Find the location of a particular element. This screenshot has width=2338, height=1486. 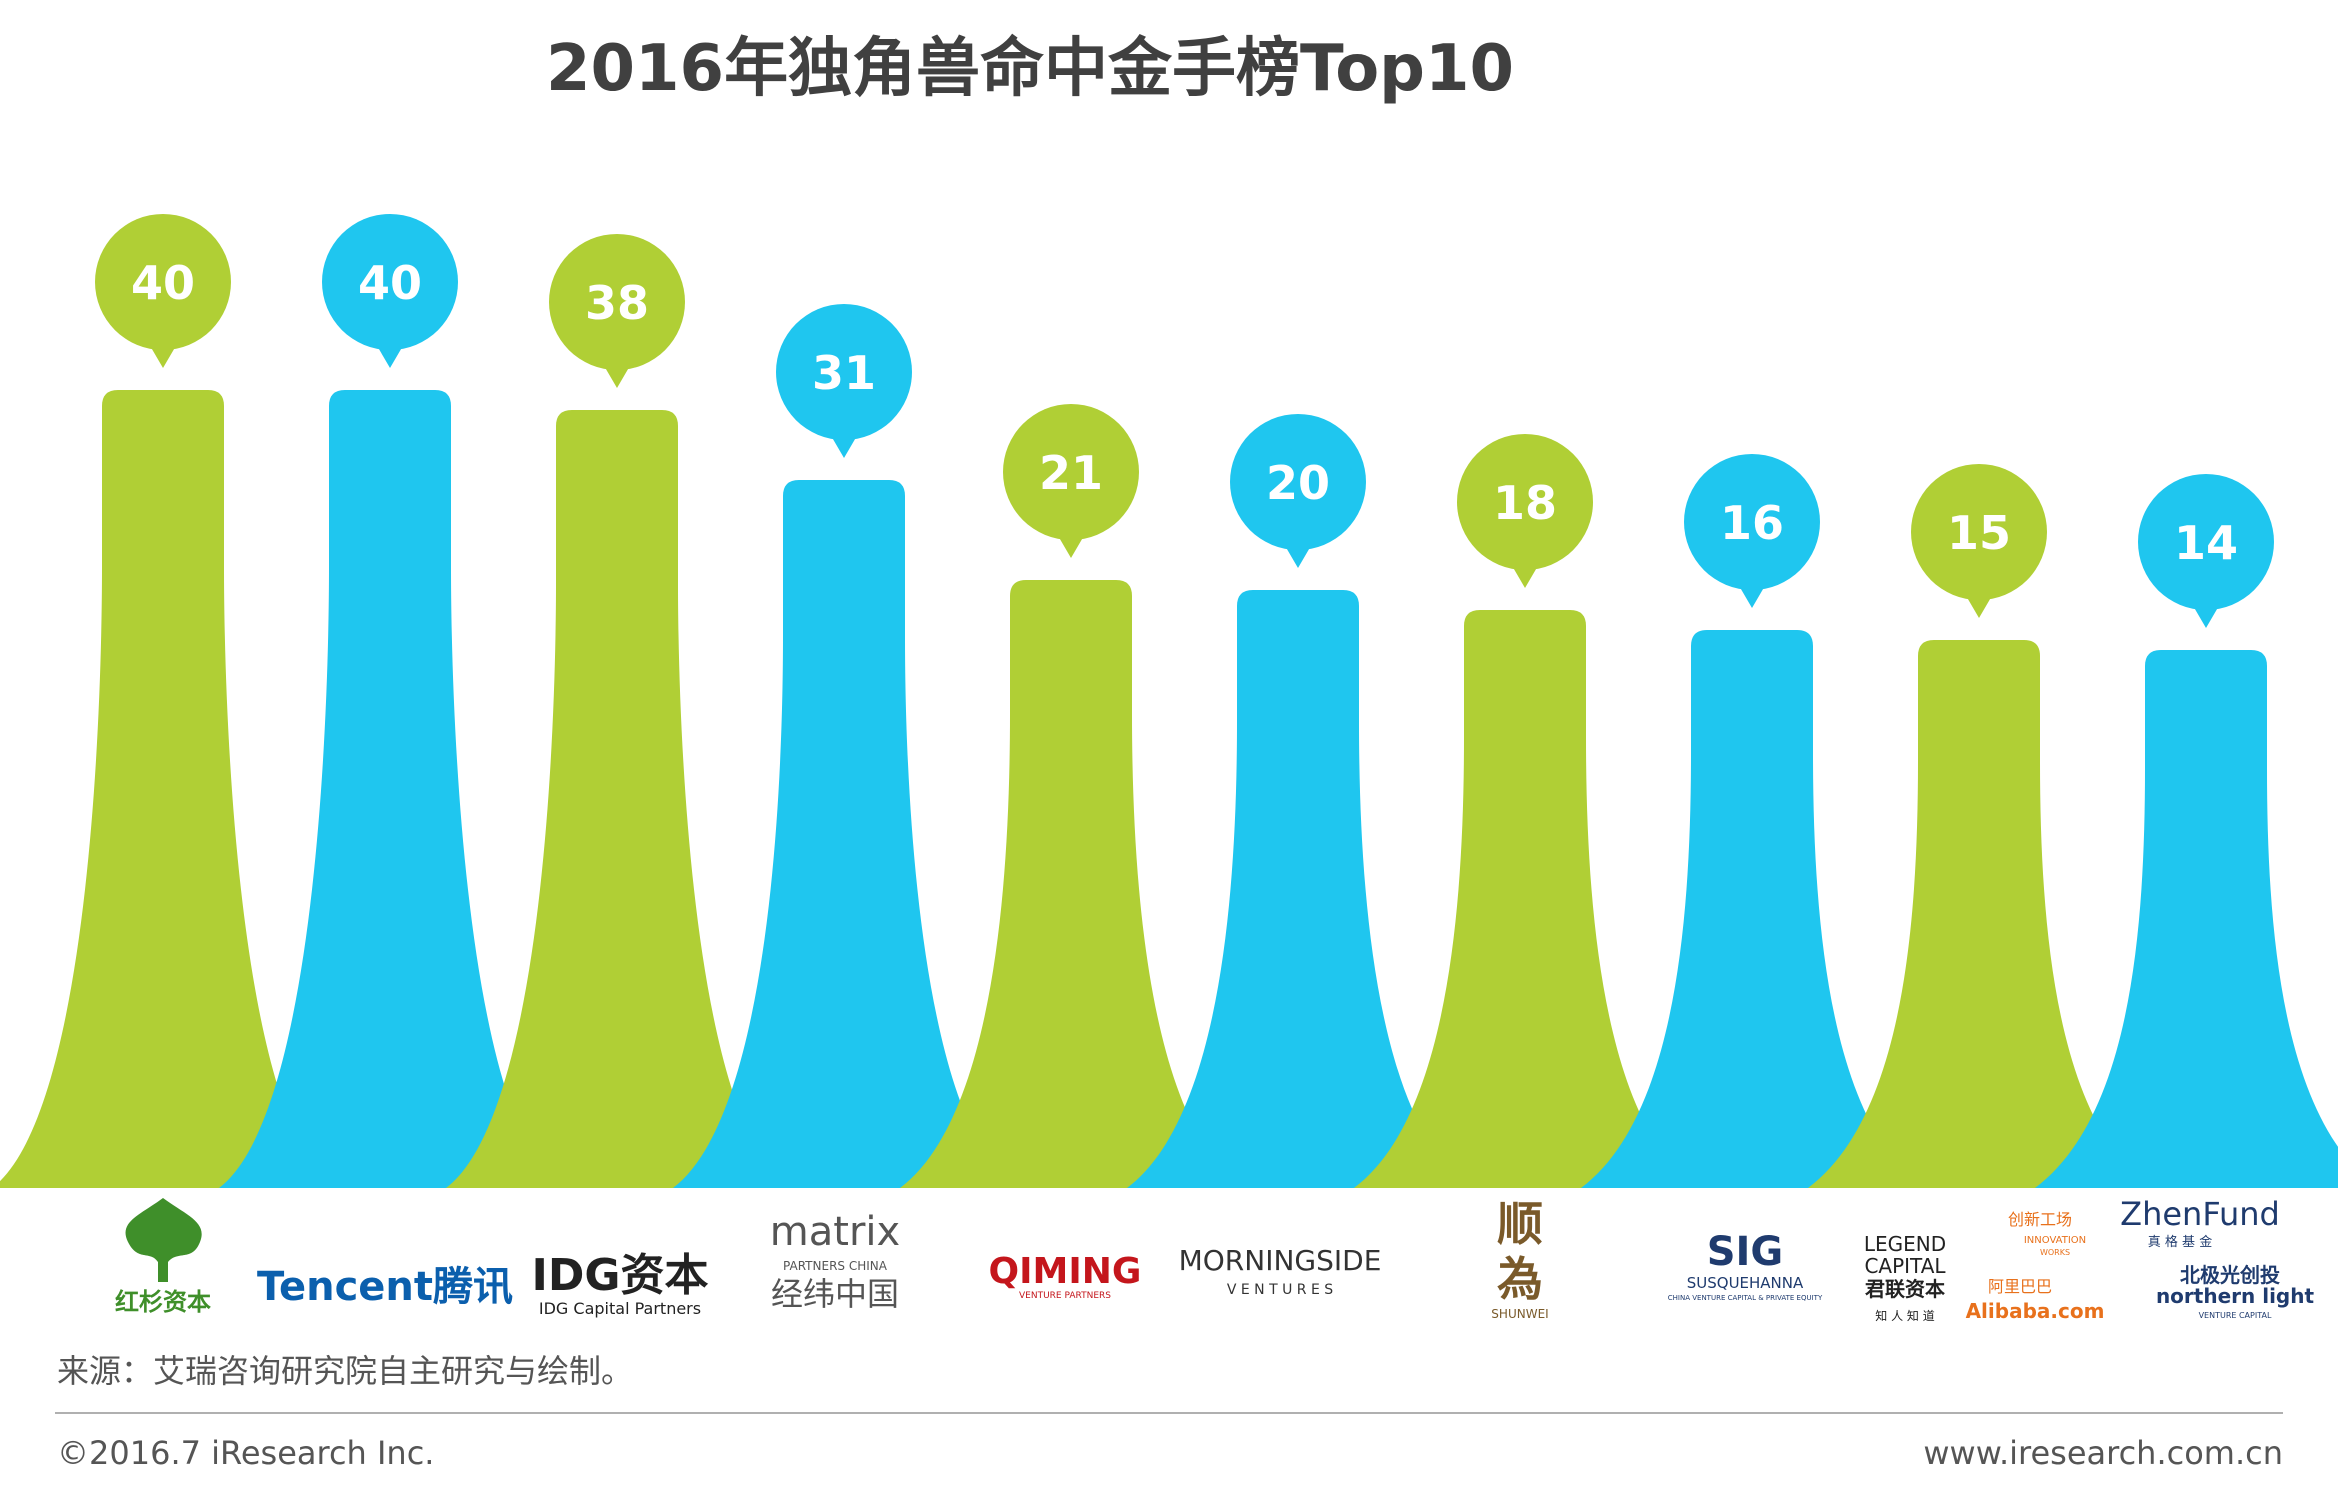

data-label: 38 is located at coordinates (617, 303).